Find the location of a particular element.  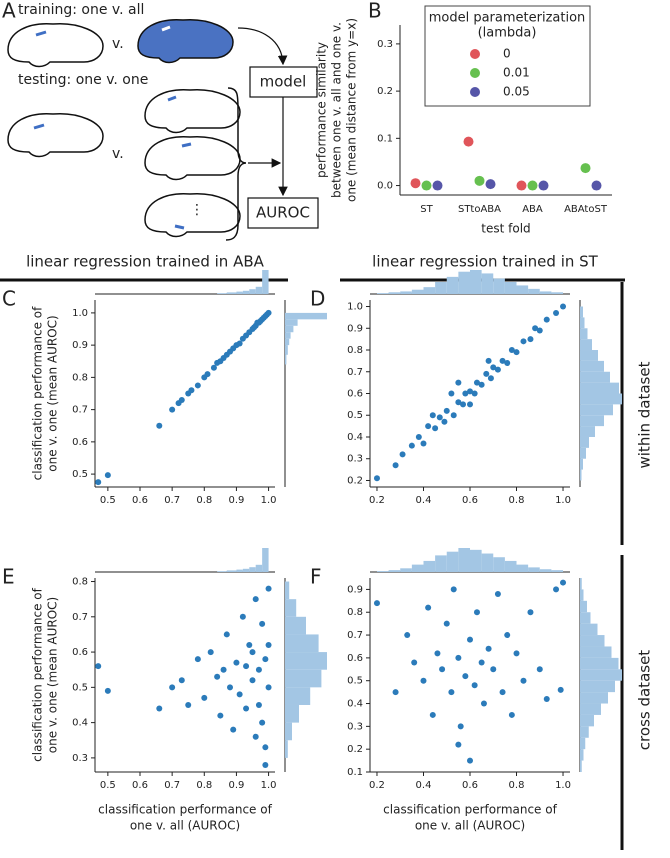

y-tick-label: 0.8 is located at coordinates (355, 350).